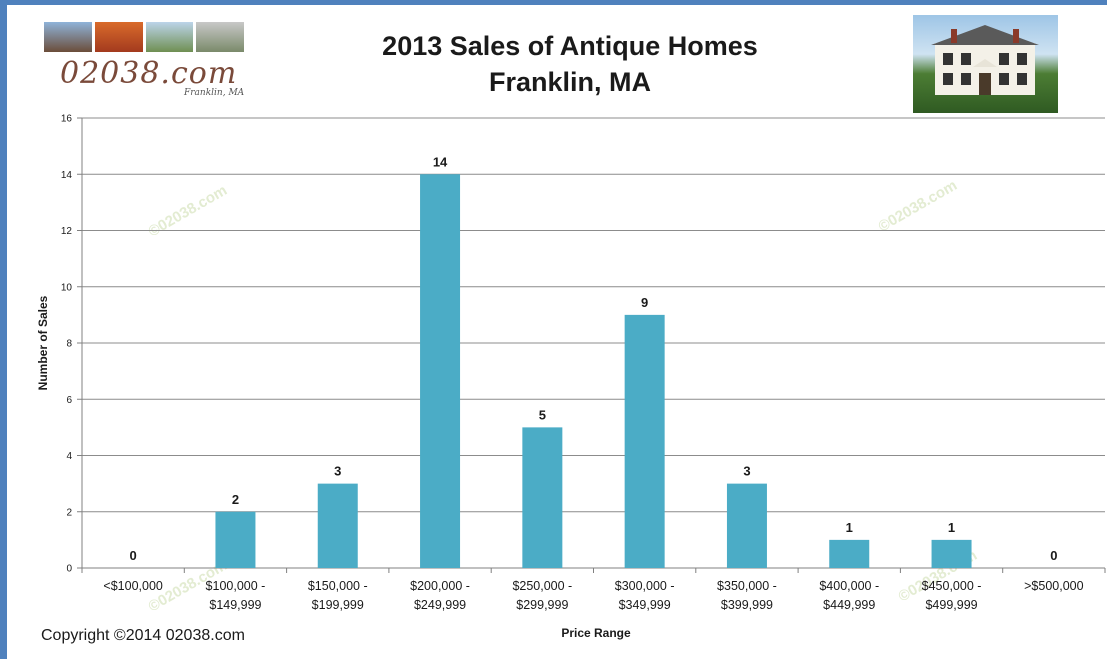  Describe the element at coordinates (69, 569) in the screenshot. I see `y-tick-label-0: 0` at that location.